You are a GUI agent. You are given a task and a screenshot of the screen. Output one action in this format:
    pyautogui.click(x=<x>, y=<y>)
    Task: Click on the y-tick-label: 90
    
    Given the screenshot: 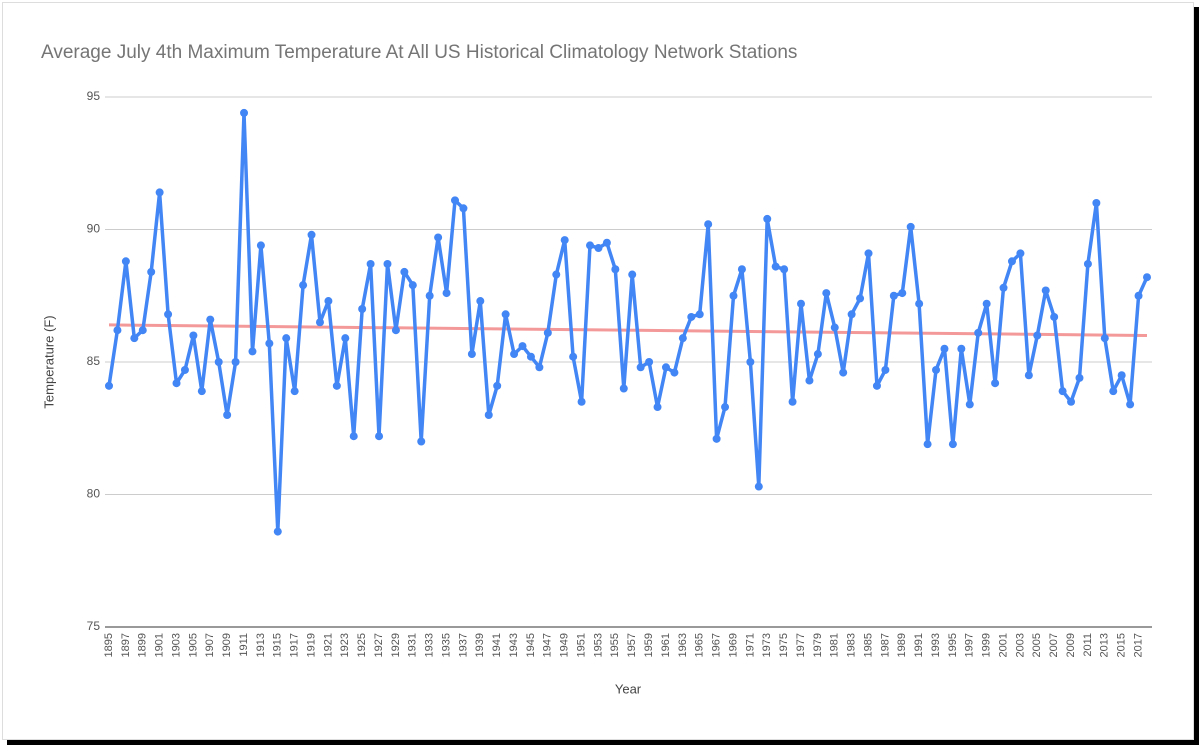 What is the action you would take?
    pyautogui.click(x=94, y=229)
    